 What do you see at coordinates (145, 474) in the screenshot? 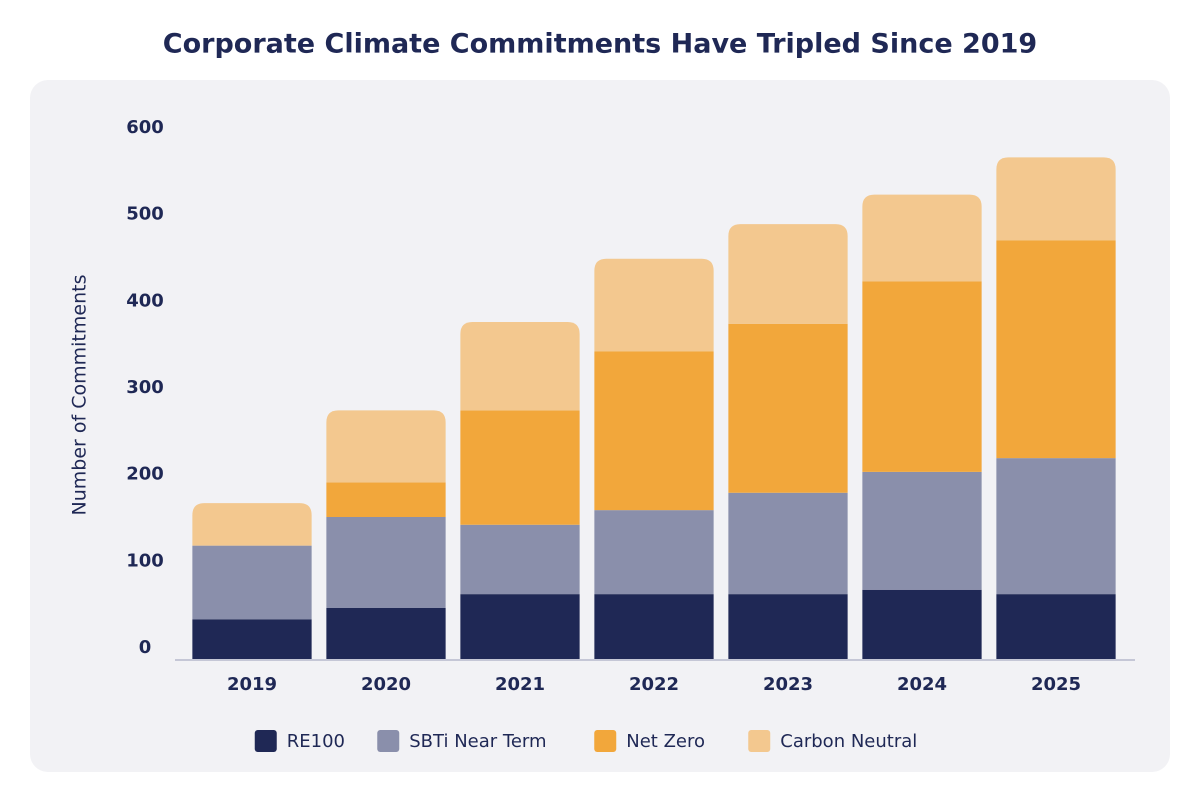
I see `y-tick-label: 200` at bounding box center [145, 474].